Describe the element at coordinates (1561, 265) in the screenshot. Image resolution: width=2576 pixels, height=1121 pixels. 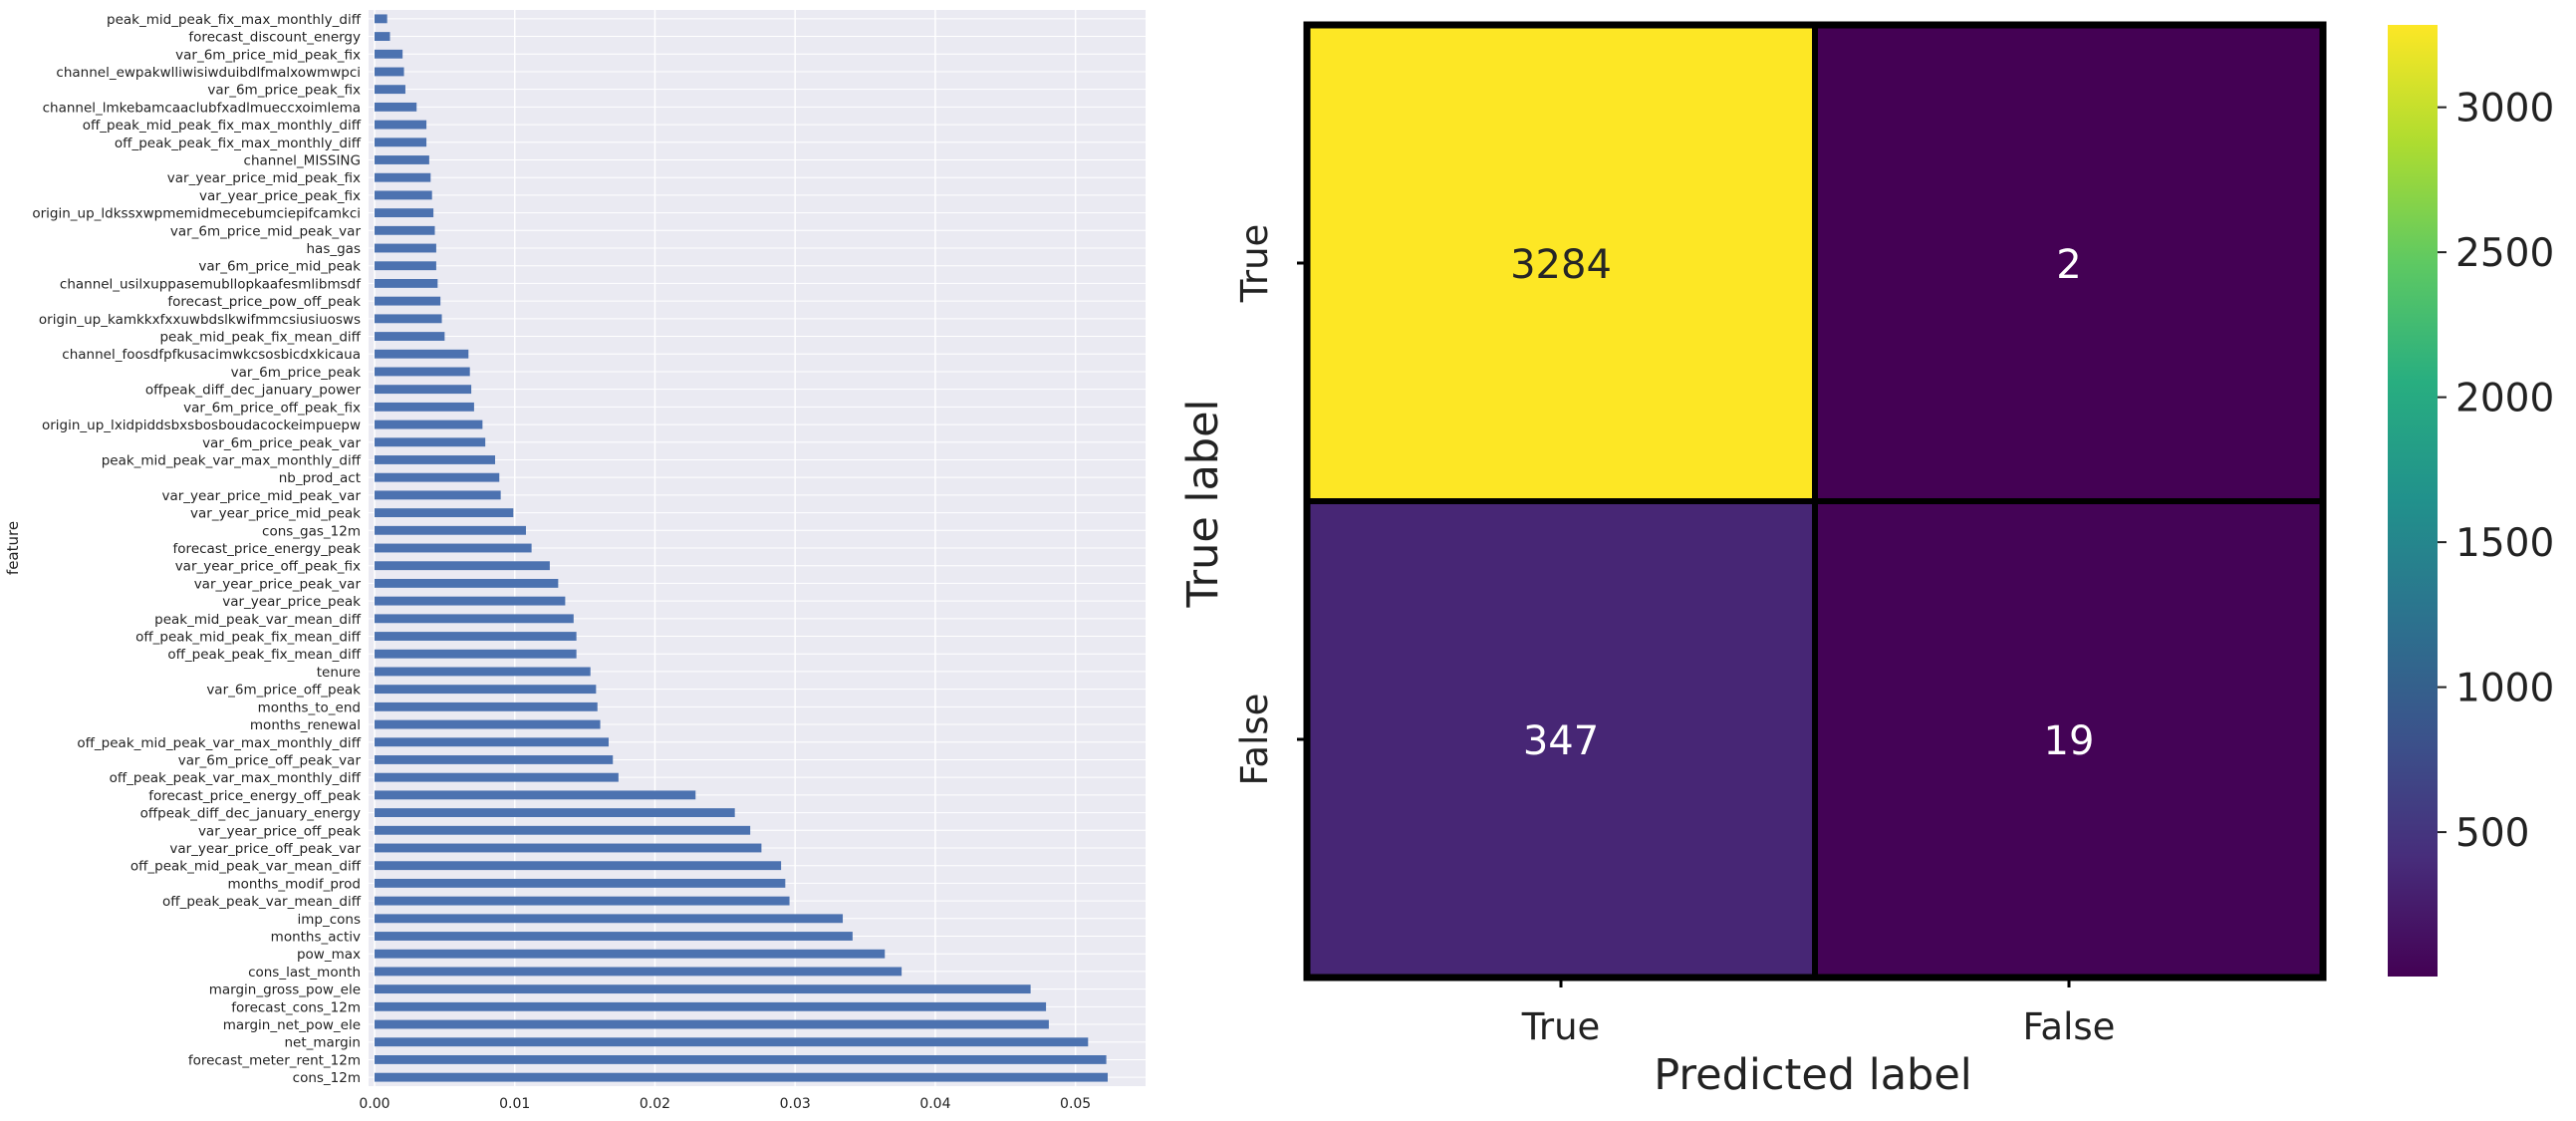
I see `cell-value: 3284` at that location.